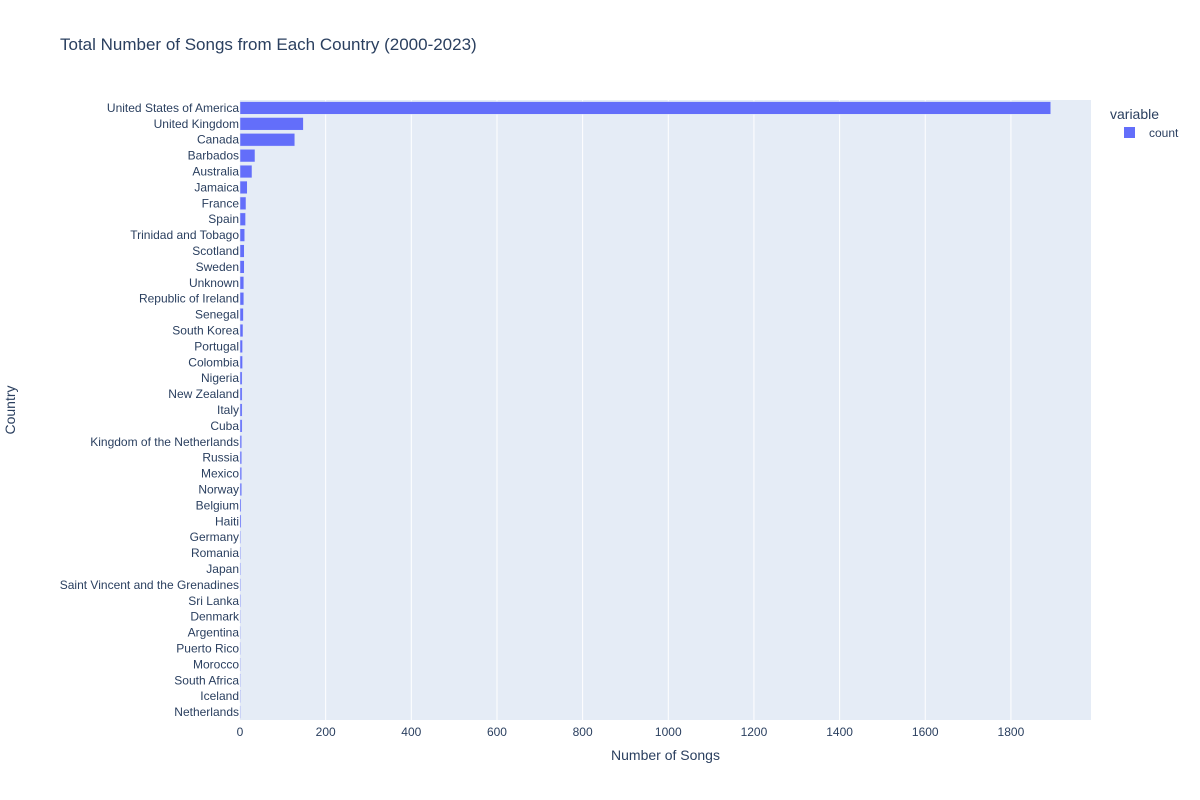  What do you see at coordinates (206, 712) in the screenshot?
I see `y-tick-label: Netherlands` at bounding box center [206, 712].